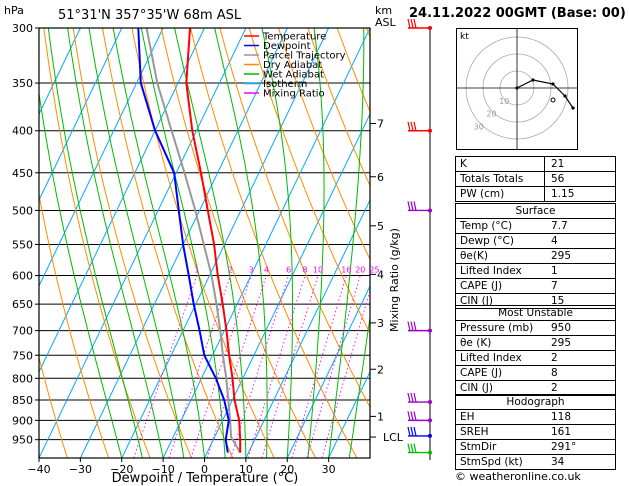 The height and width of the screenshot is (486, 629). I want to click on pressure-tick-label: 750, so click(22, 355).